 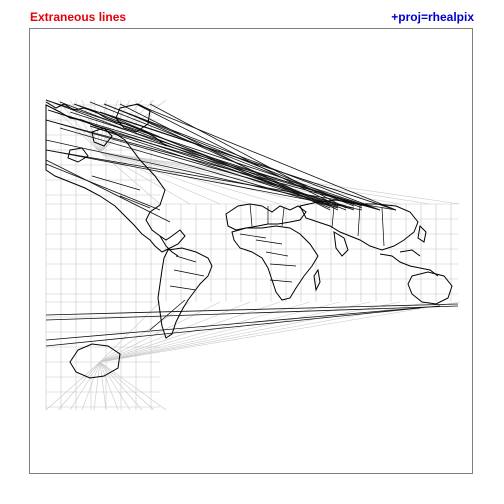 What do you see at coordinates (317, 280) in the screenshot?
I see `madagascar-coast` at bounding box center [317, 280].